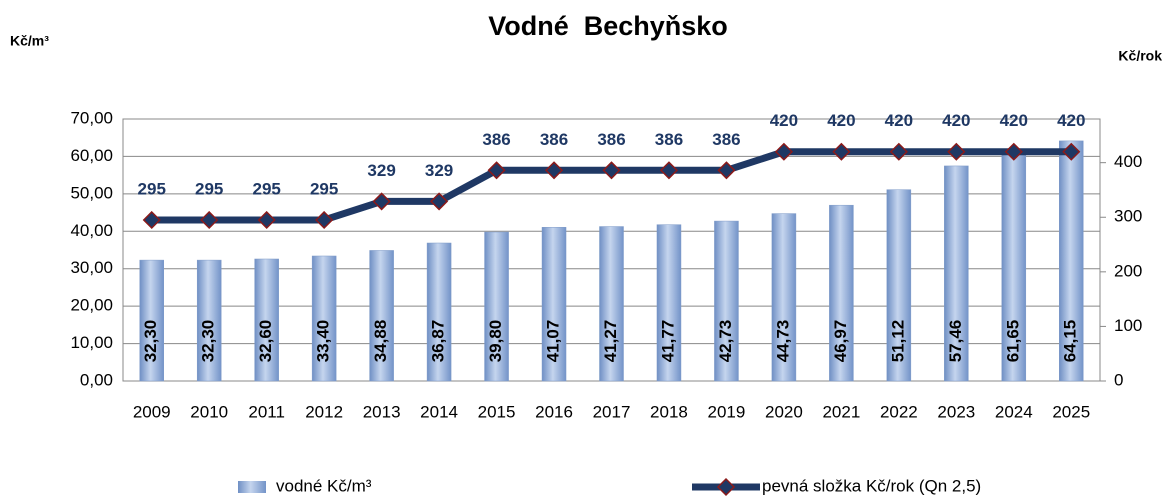 The image size is (1172, 499). I want to click on x-tick-label: 2021, so click(841, 411).